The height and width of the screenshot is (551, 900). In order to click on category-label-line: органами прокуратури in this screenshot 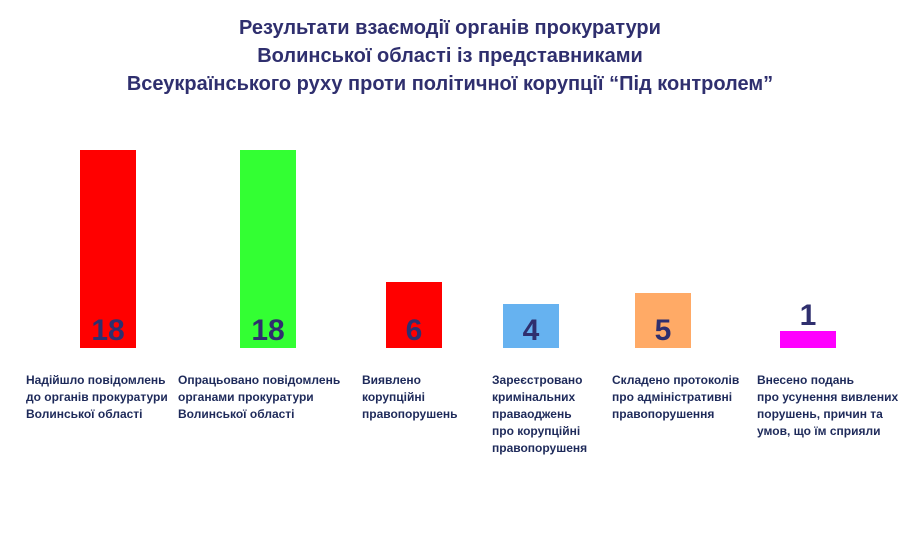, I will do `click(246, 397)`.